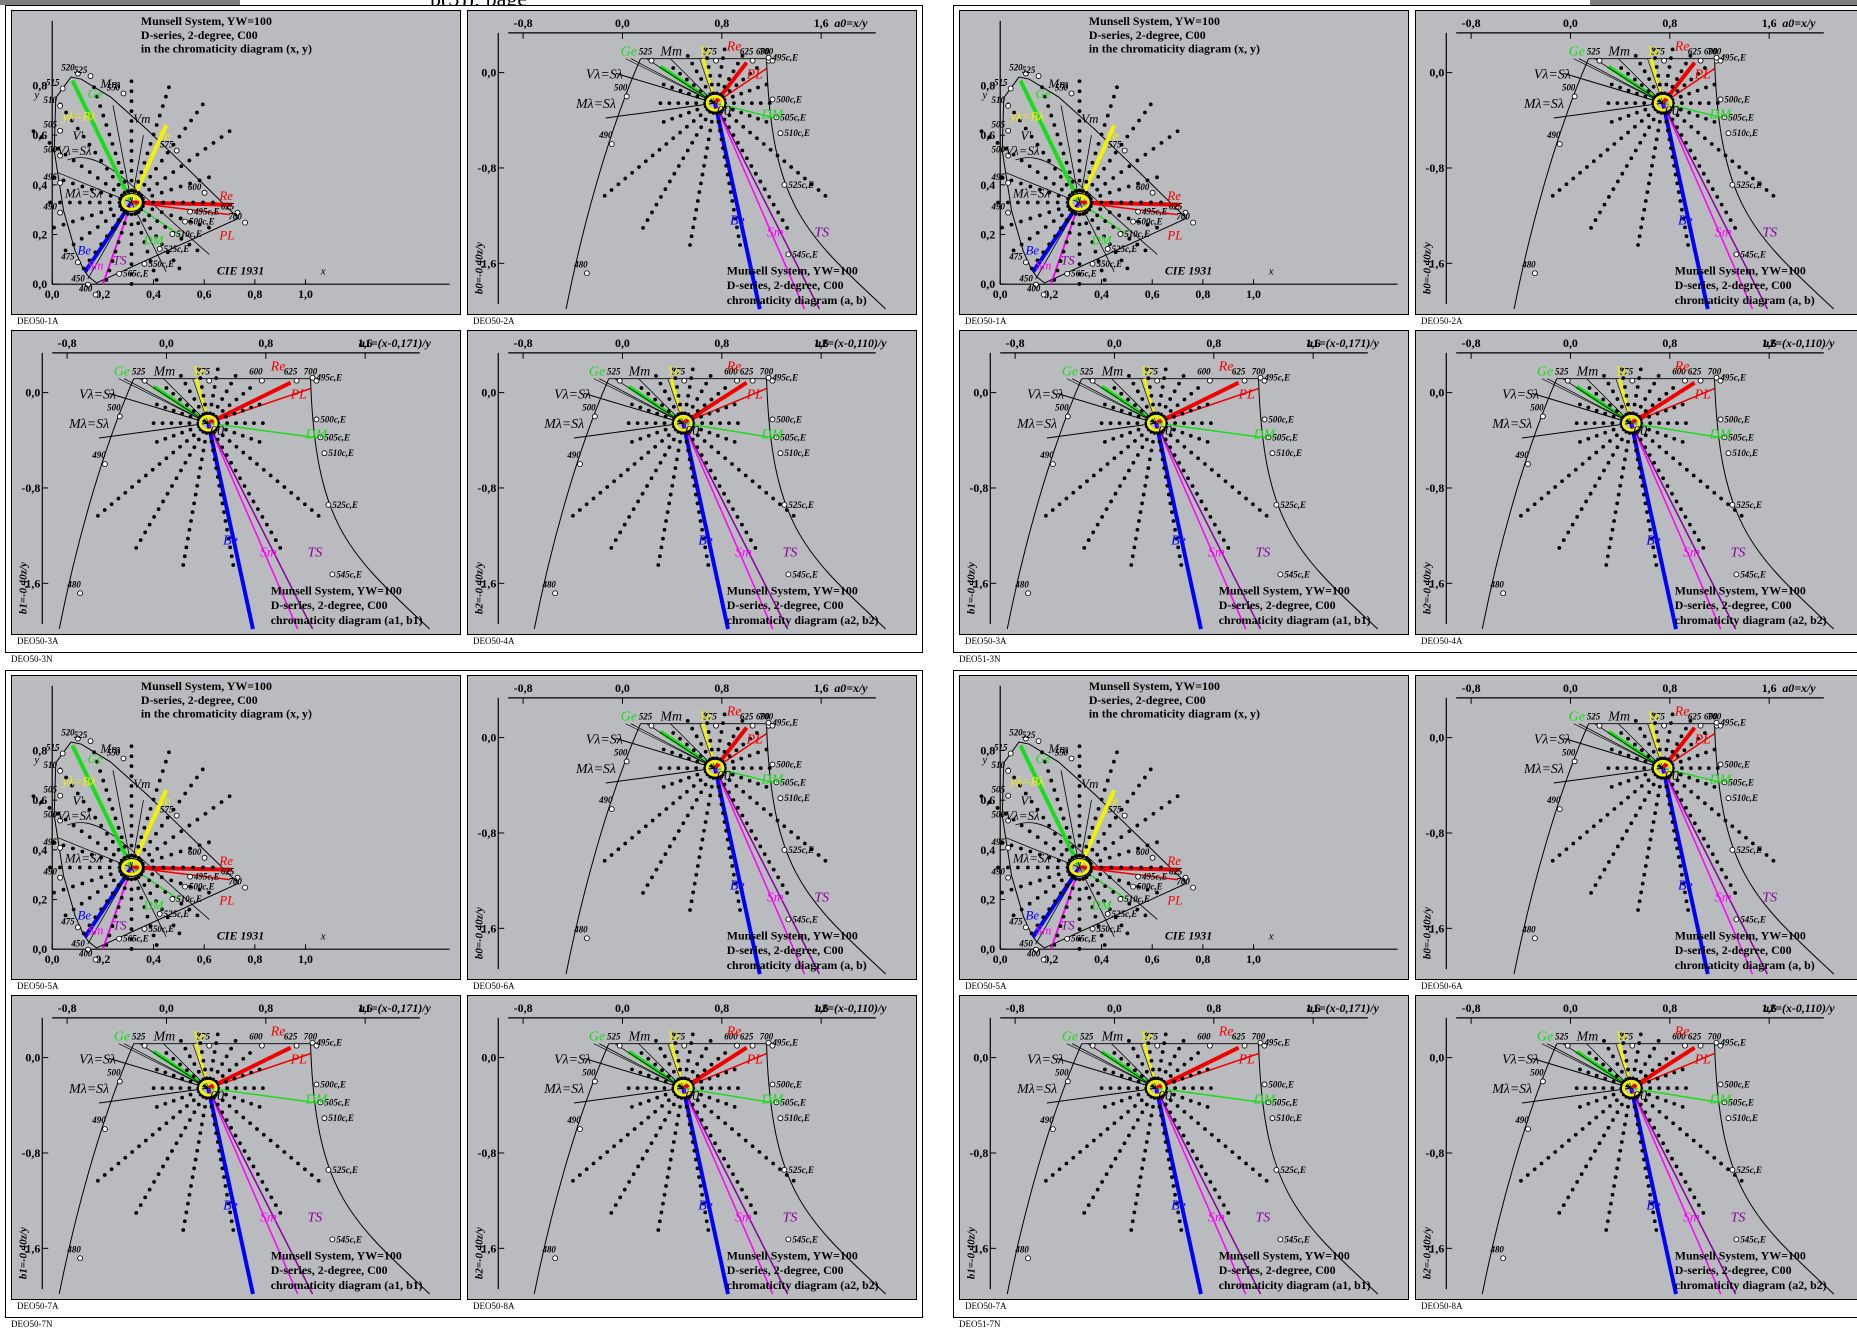 The height and width of the screenshot is (1330, 1857). I want to click on line-name-label: Sm, so click(1044, 264).